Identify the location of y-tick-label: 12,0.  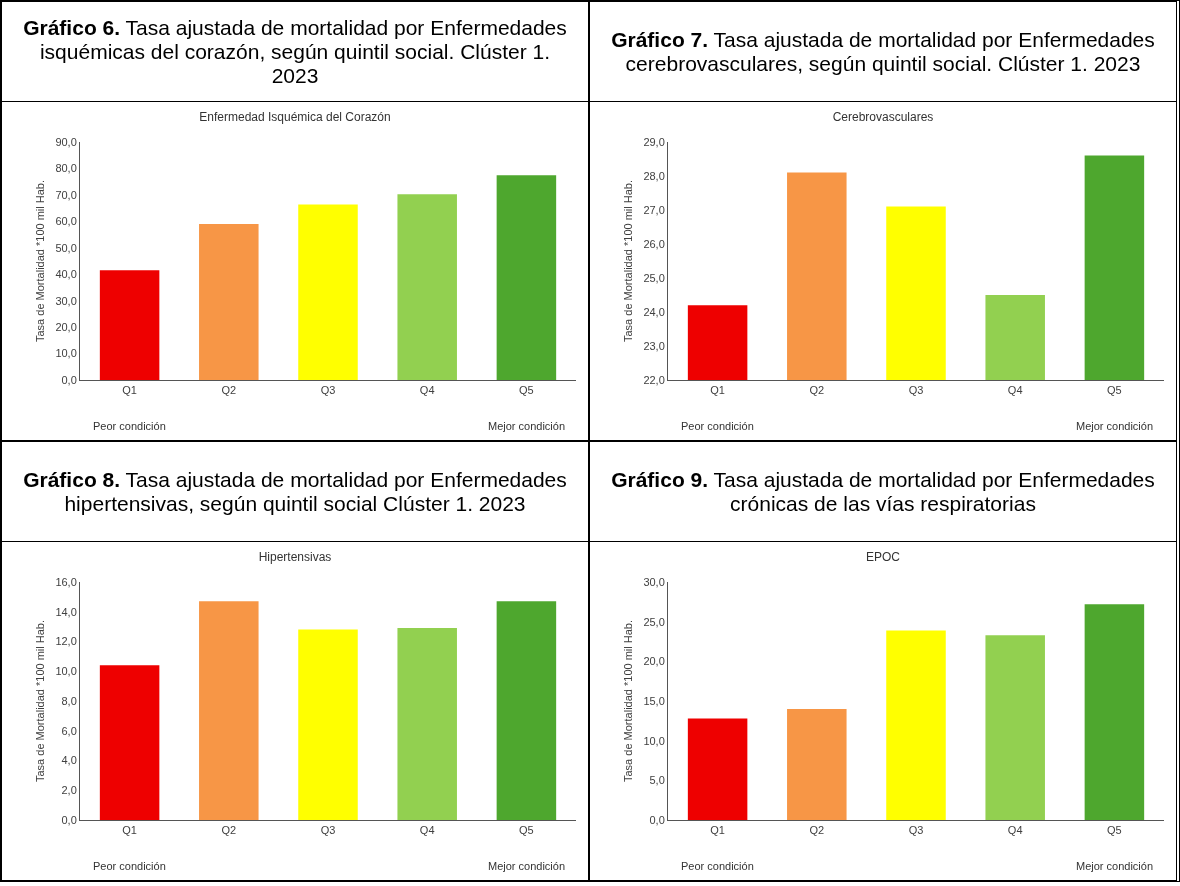
(66, 641).